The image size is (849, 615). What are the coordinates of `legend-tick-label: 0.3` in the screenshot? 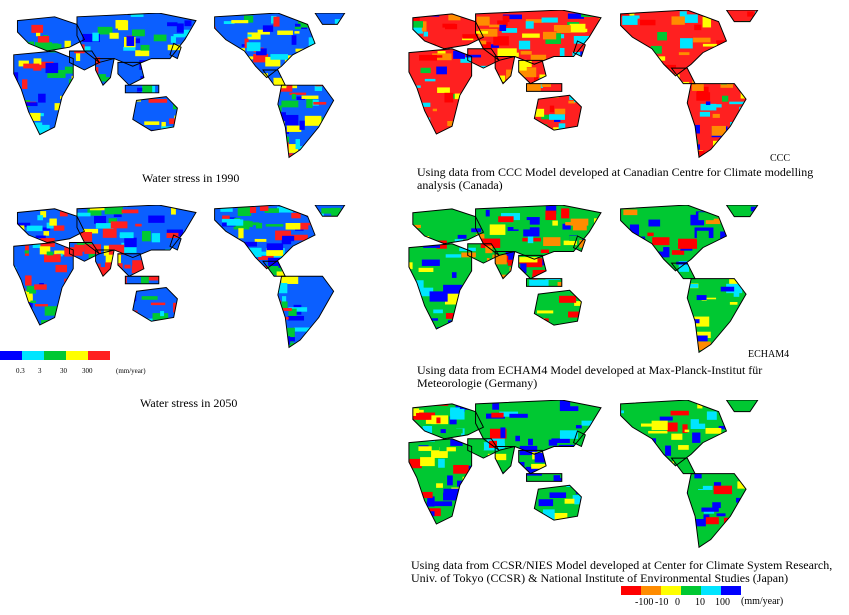 It's located at (20, 371).